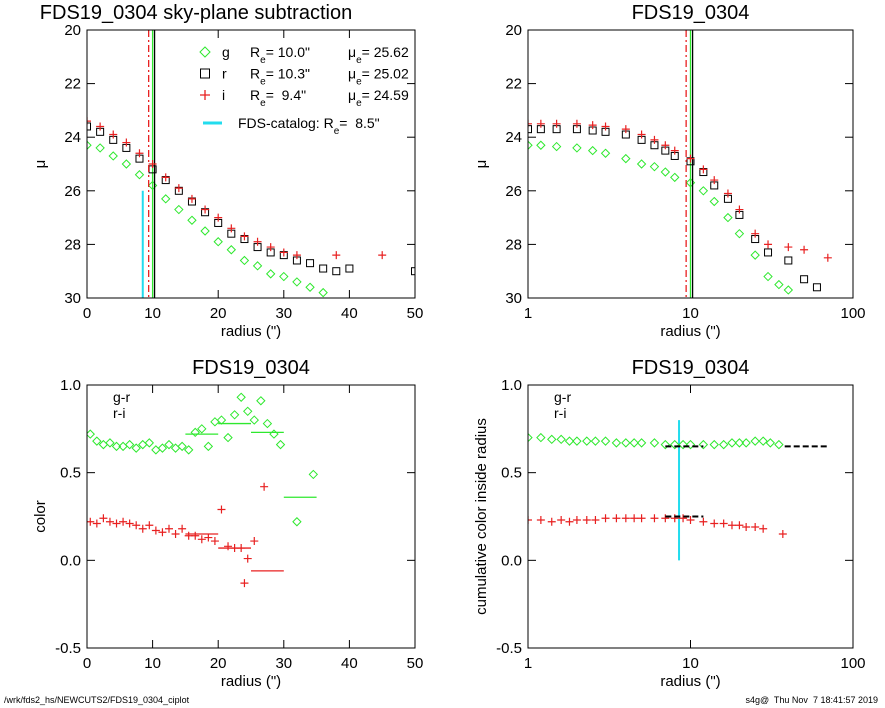 The width and height of the screenshot is (885, 708). Describe the element at coordinates (226, 52) in the screenshot. I see `legend-name: g` at that location.